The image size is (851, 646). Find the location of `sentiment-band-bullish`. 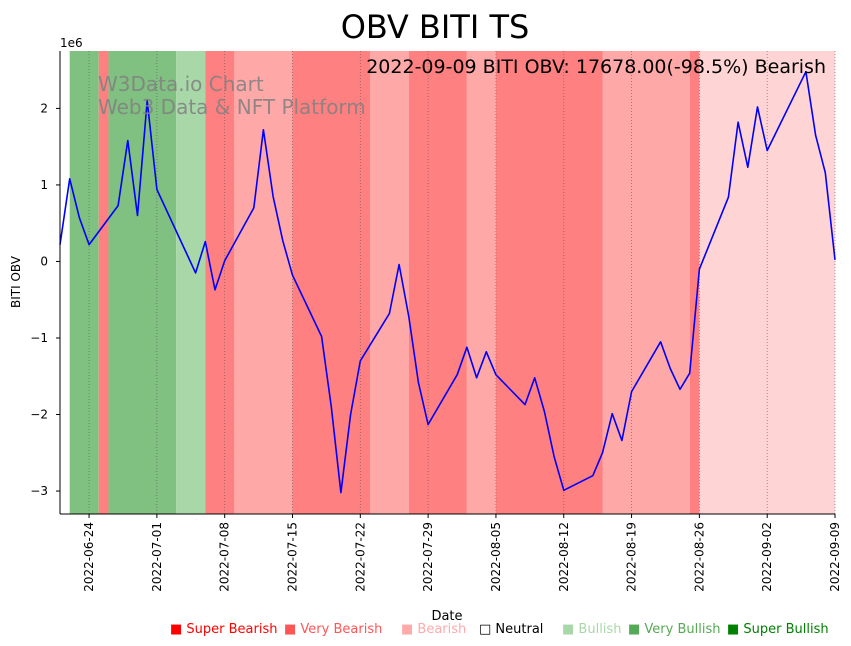

sentiment-band-bullish is located at coordinates (191, 282).